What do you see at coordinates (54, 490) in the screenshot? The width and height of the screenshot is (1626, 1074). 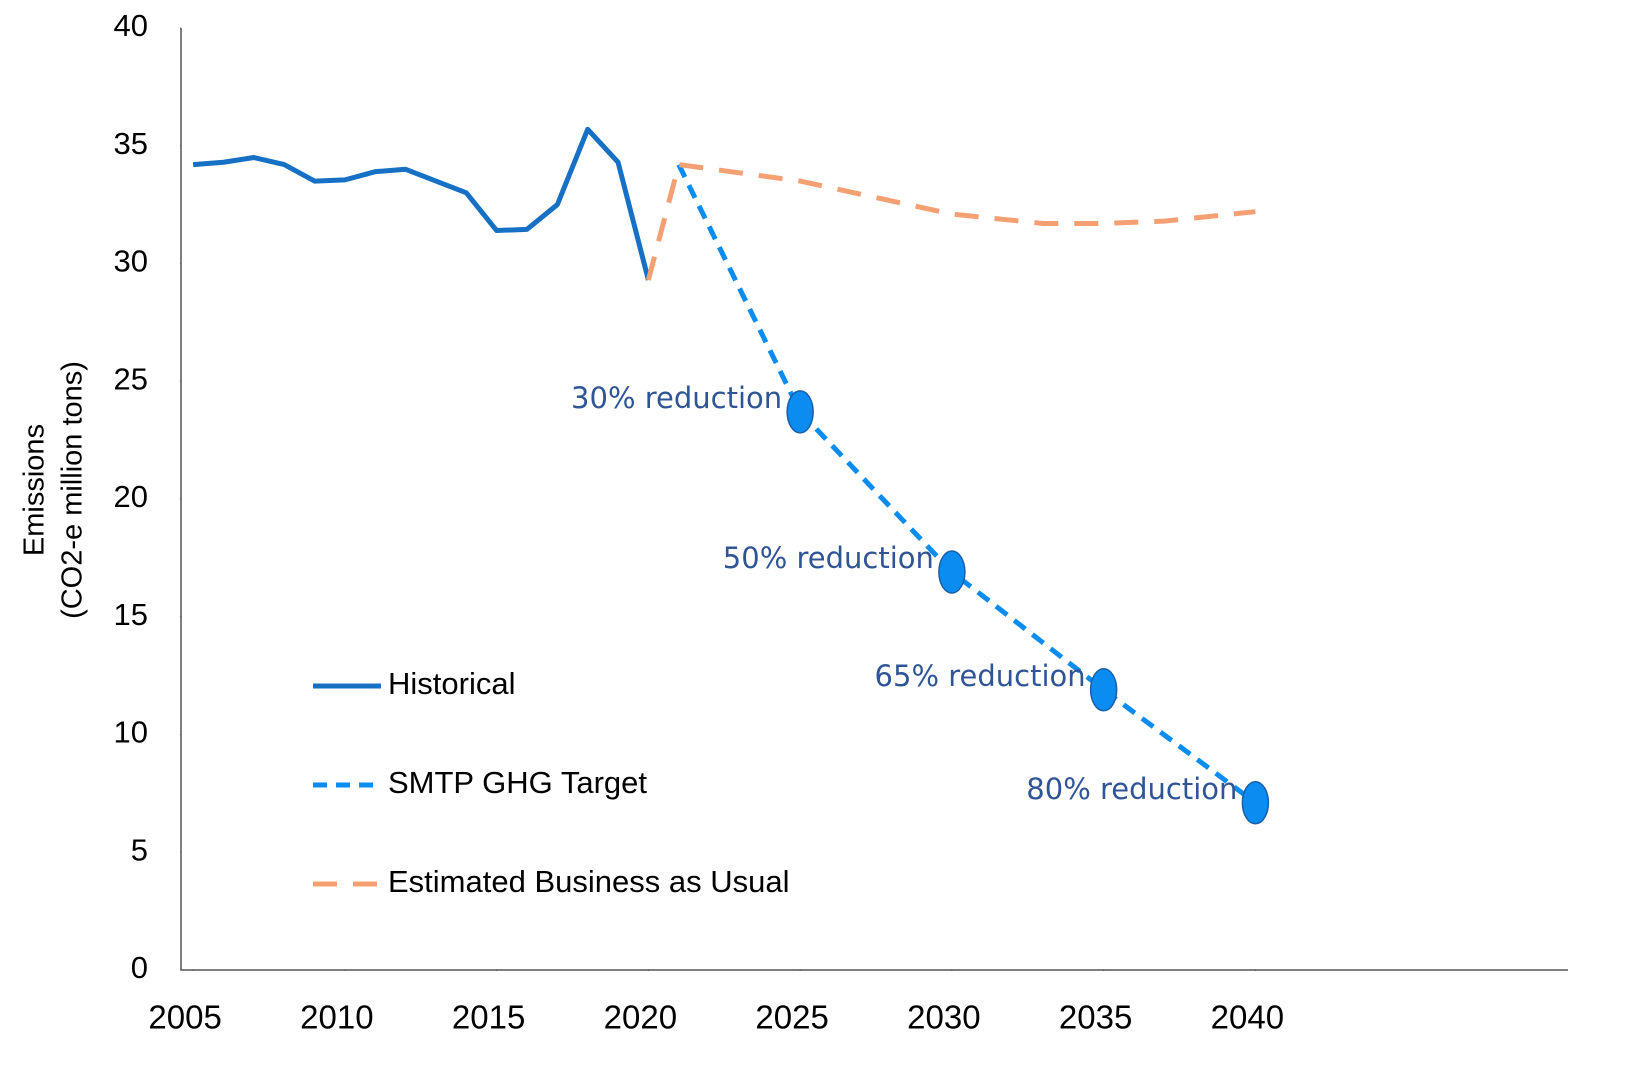 I see `y-axis-title: Emissions (CO2-e million tons)` at bounding box center [54, 490].